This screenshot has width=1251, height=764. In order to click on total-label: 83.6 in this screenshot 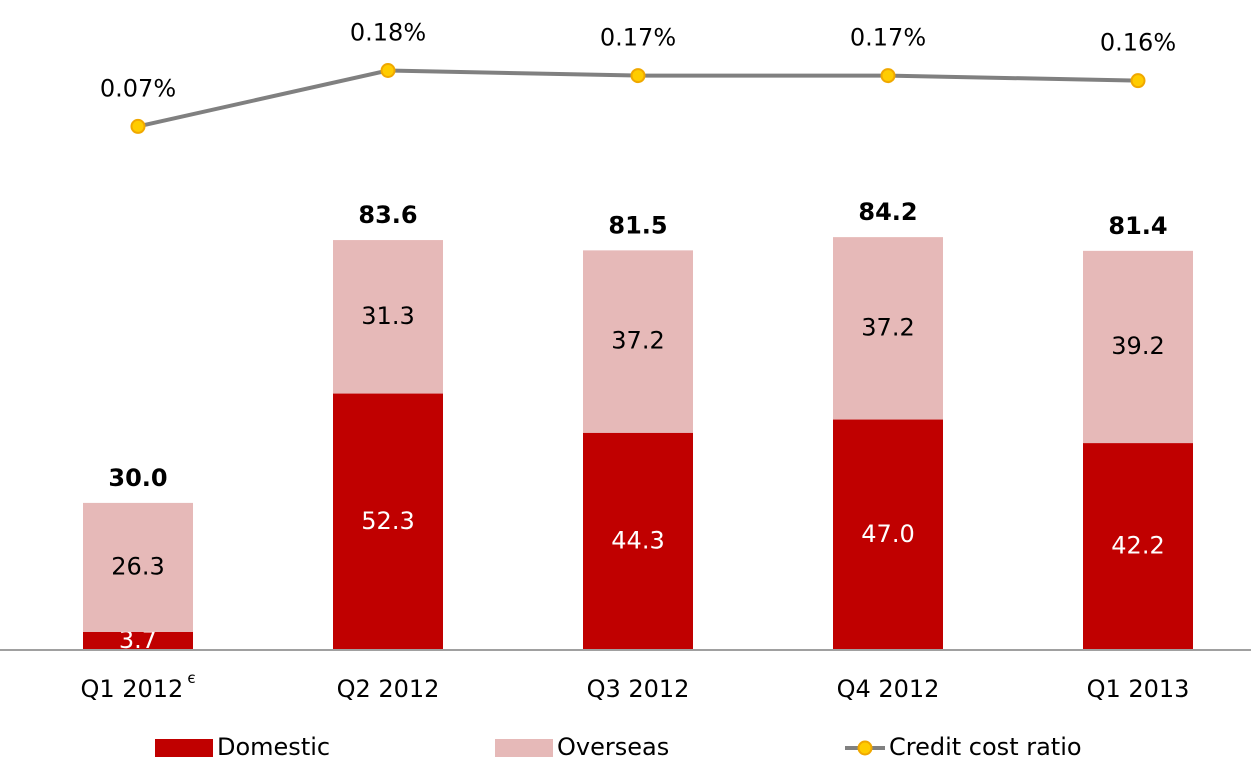, I will do `click(387, 215)`.